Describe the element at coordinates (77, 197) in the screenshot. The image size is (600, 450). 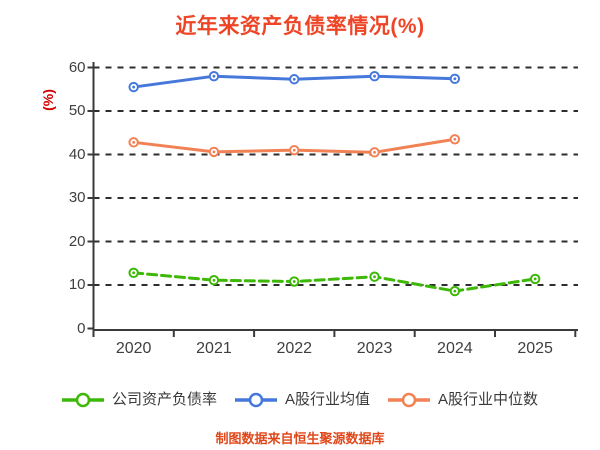
I see `y-tick-label: 30` at that location.